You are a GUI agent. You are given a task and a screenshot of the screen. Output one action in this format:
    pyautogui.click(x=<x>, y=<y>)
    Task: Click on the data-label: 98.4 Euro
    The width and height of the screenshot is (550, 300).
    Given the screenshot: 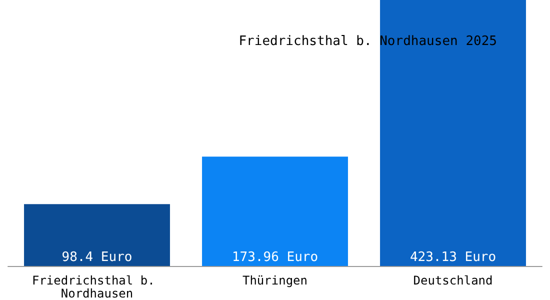 What is the action you would take?
    pyautogui.click(x=97, y=257)
    